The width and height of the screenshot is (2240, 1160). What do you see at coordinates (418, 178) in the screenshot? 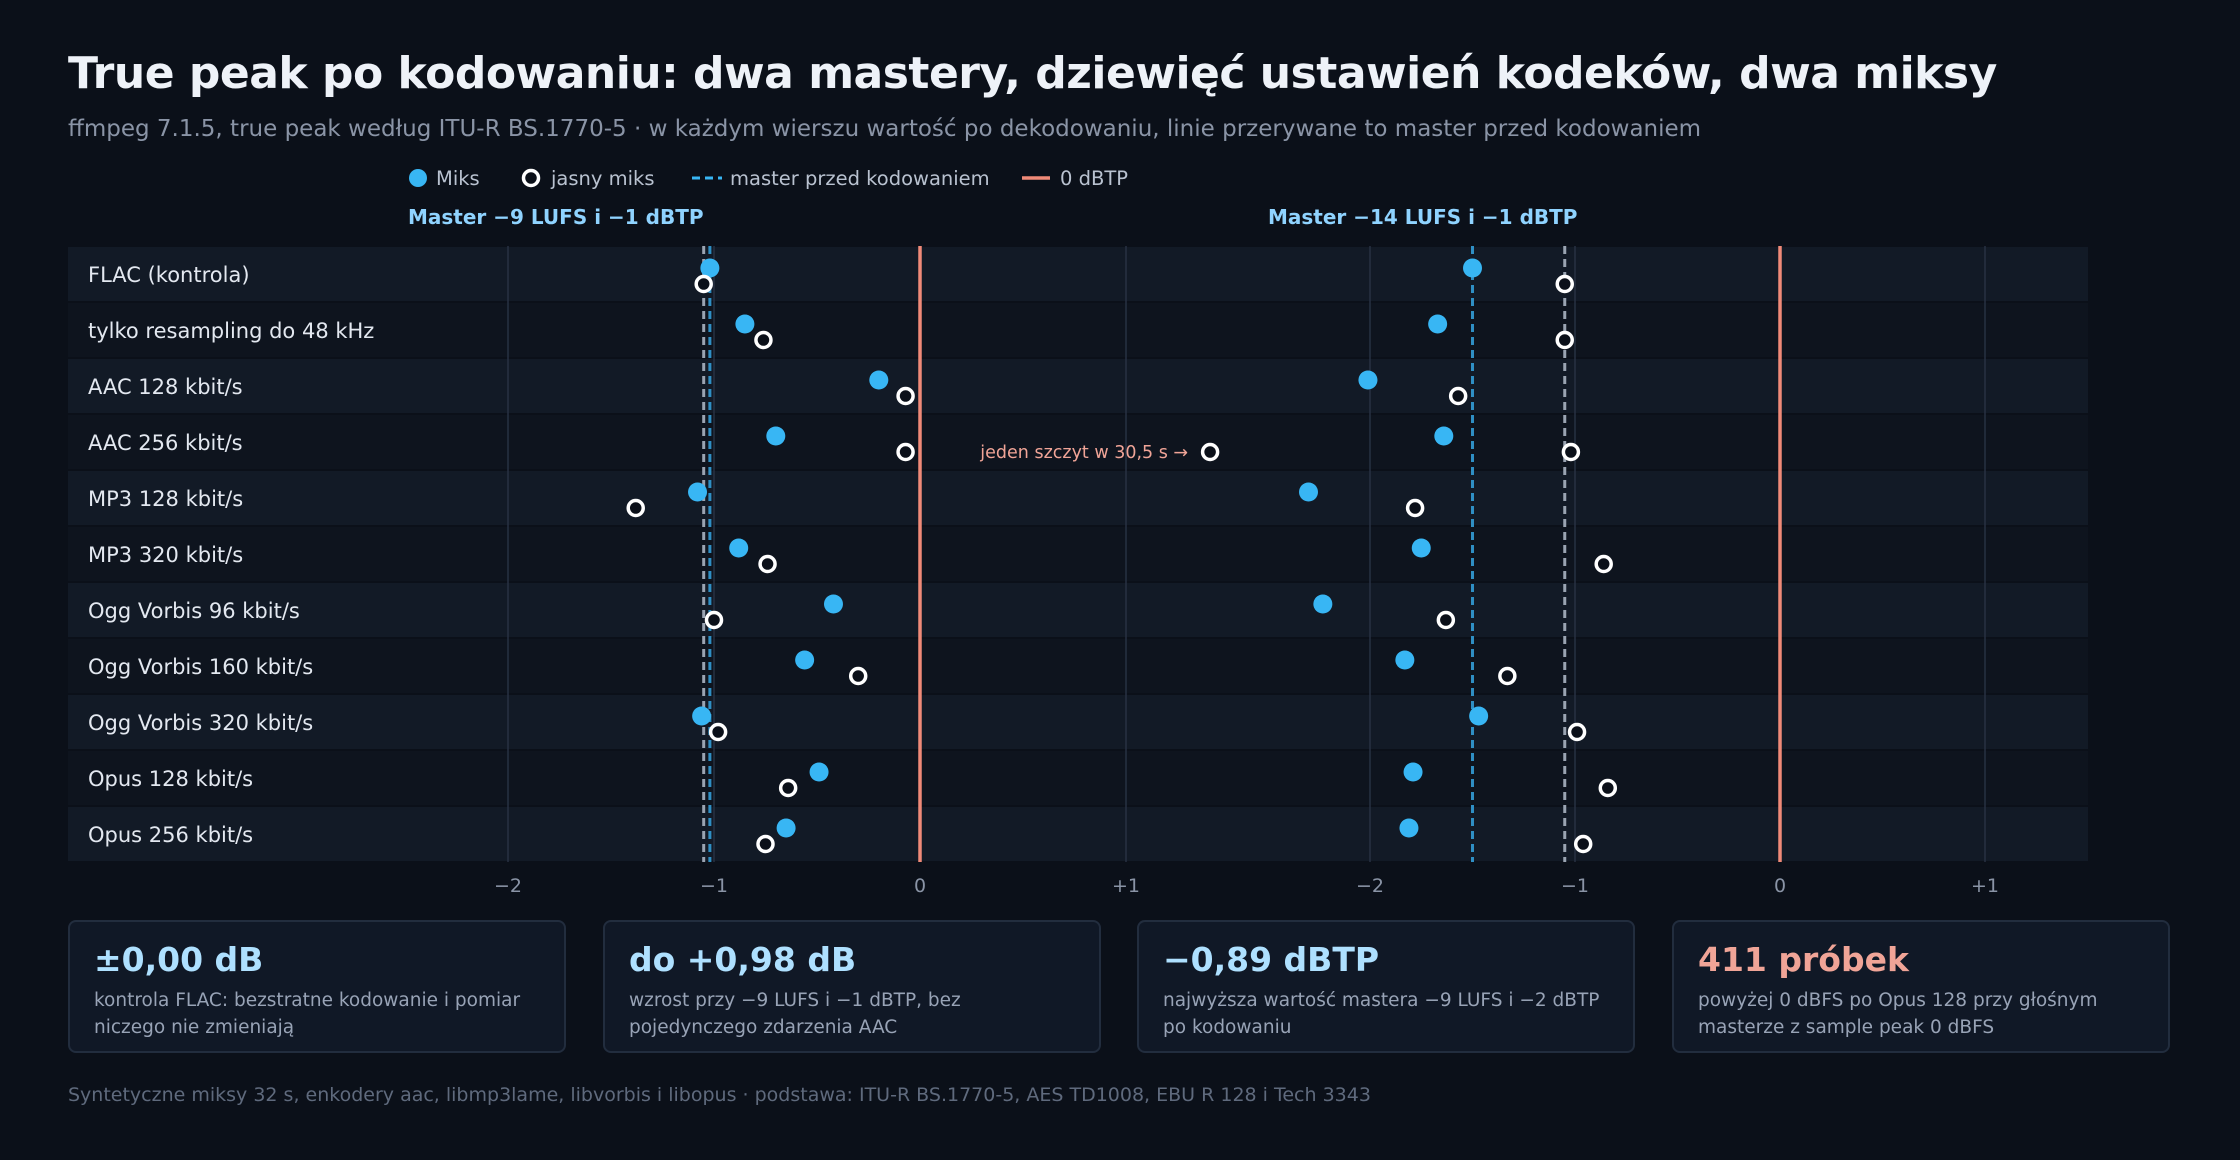
I see `legend-miks-marker` at bounding box center [418, 178].